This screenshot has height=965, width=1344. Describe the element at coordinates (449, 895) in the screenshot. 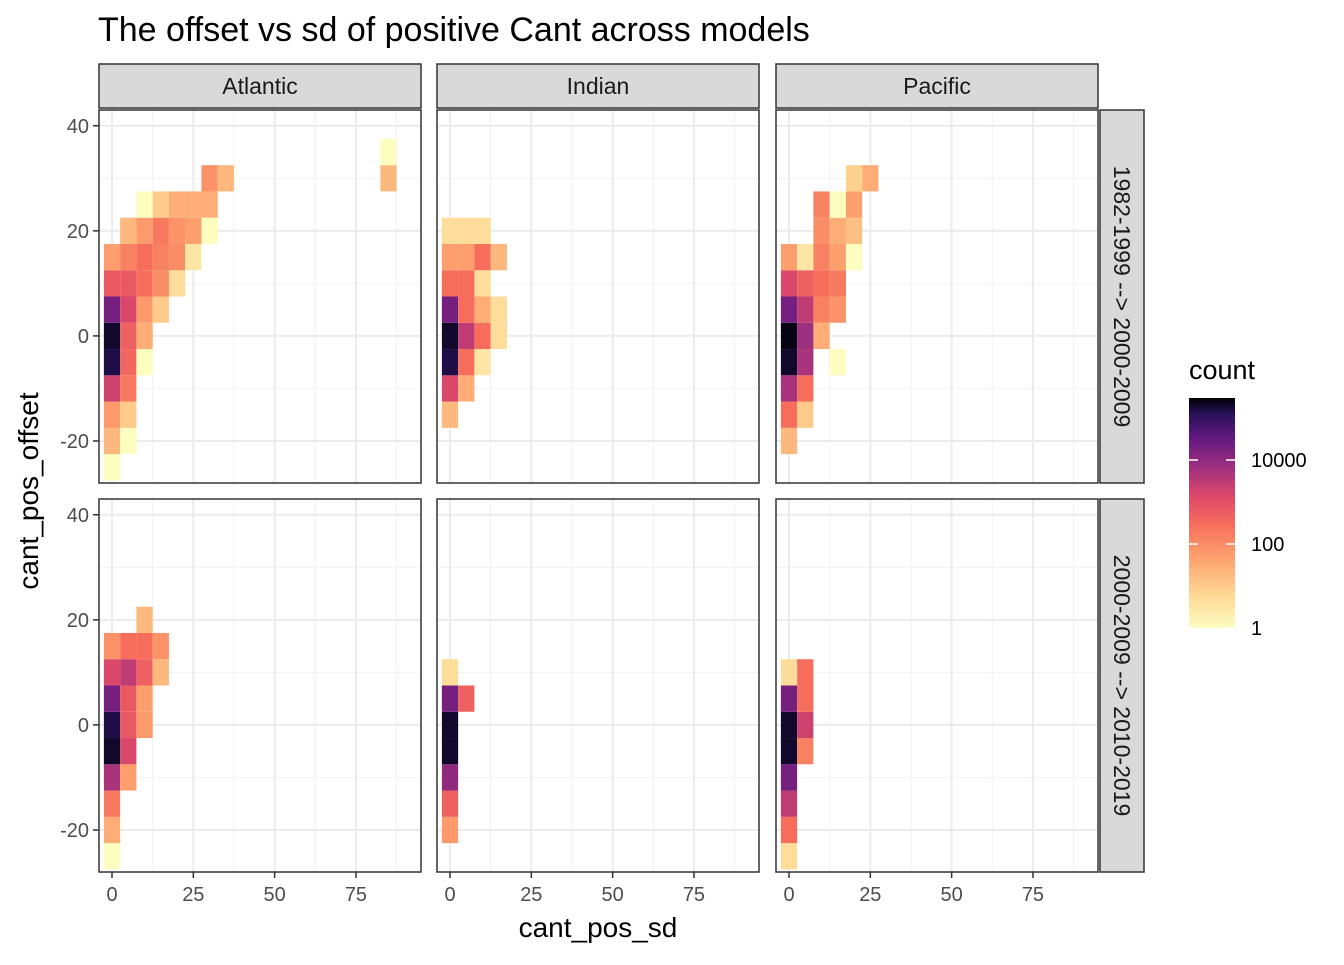

I see `x-tick-label: 0` at that location.